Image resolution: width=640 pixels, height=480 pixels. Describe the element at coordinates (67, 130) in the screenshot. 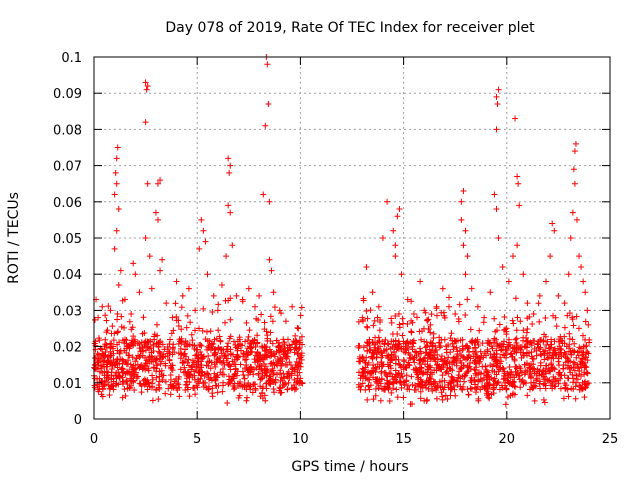

I see `y-tick-label: 0.08` at that location.